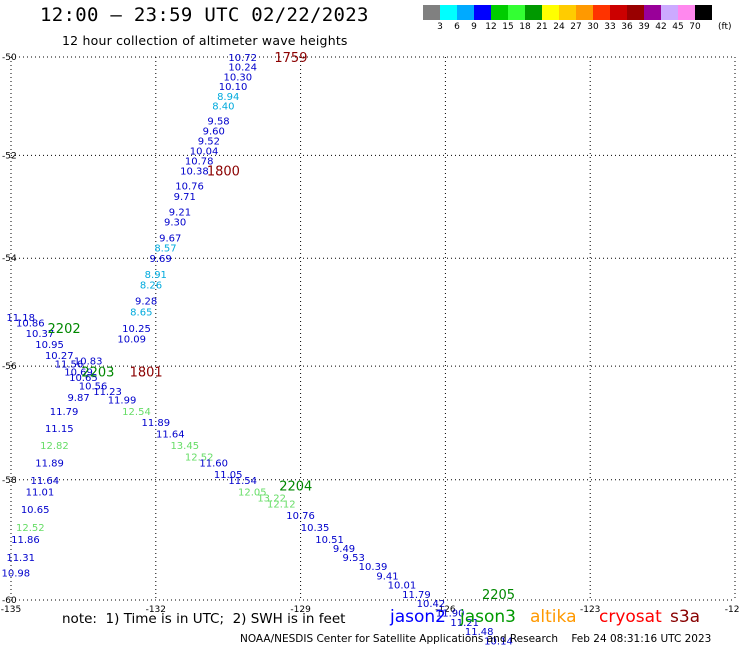 This screenshot has height=650, width=740. I want to click on wave-height-point: 11.64, so click(170, 435).